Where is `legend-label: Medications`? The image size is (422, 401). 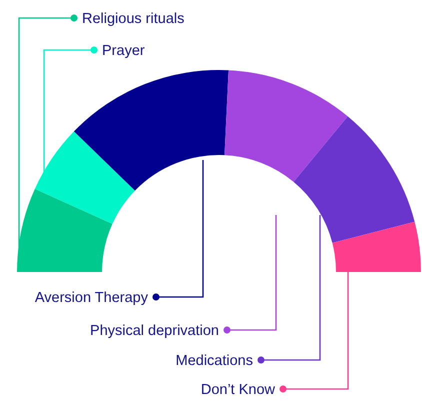
legend-label: Medications is located at coordinates (214, 361).